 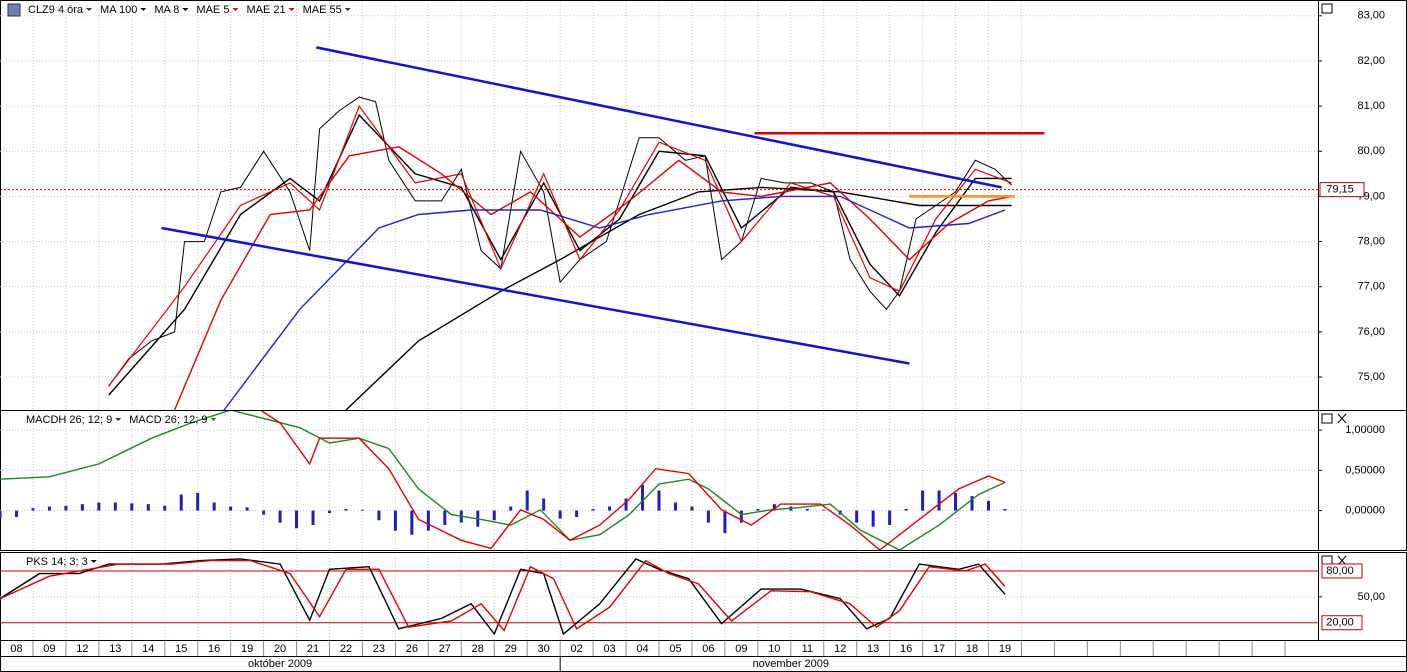 I want to click on legend-entry: MAE 55, so click(x=322, y=10).